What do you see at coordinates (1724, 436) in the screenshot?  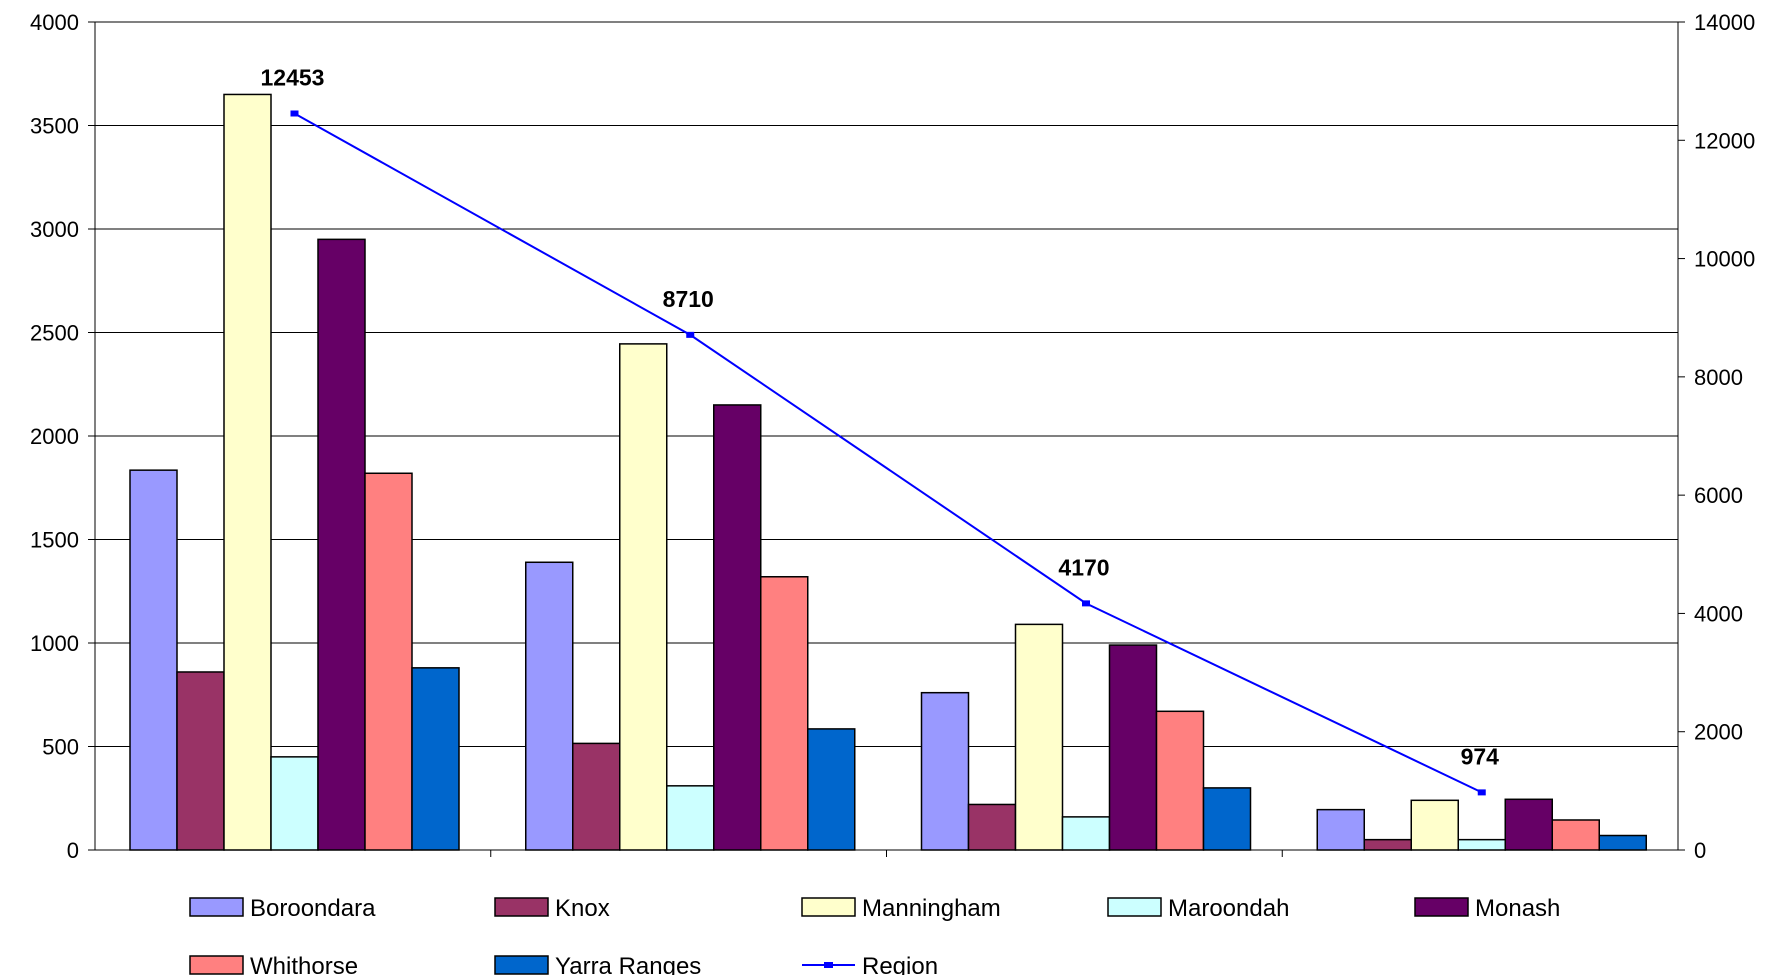 I see `y2-axis-ticks: 0 2000 4000 6000 8000 10000 12000 14000` at bounding box center [1724, 436].